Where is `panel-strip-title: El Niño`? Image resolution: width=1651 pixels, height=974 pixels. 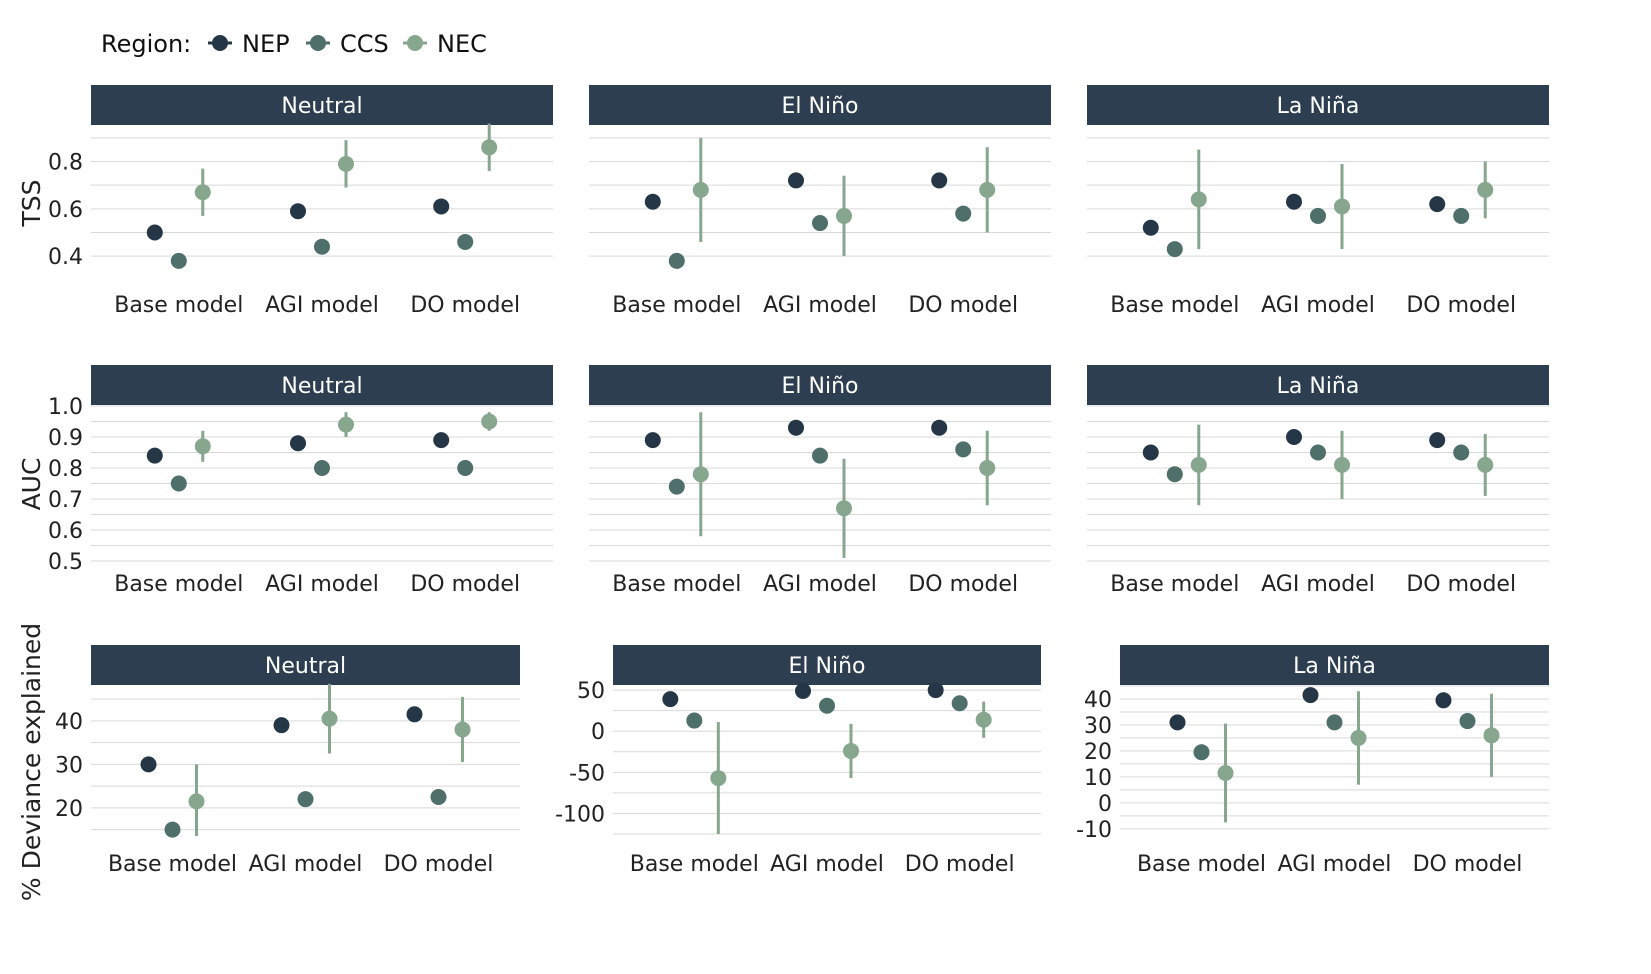 panel-strip-title: El Niño is located at coordinates (827, 666).